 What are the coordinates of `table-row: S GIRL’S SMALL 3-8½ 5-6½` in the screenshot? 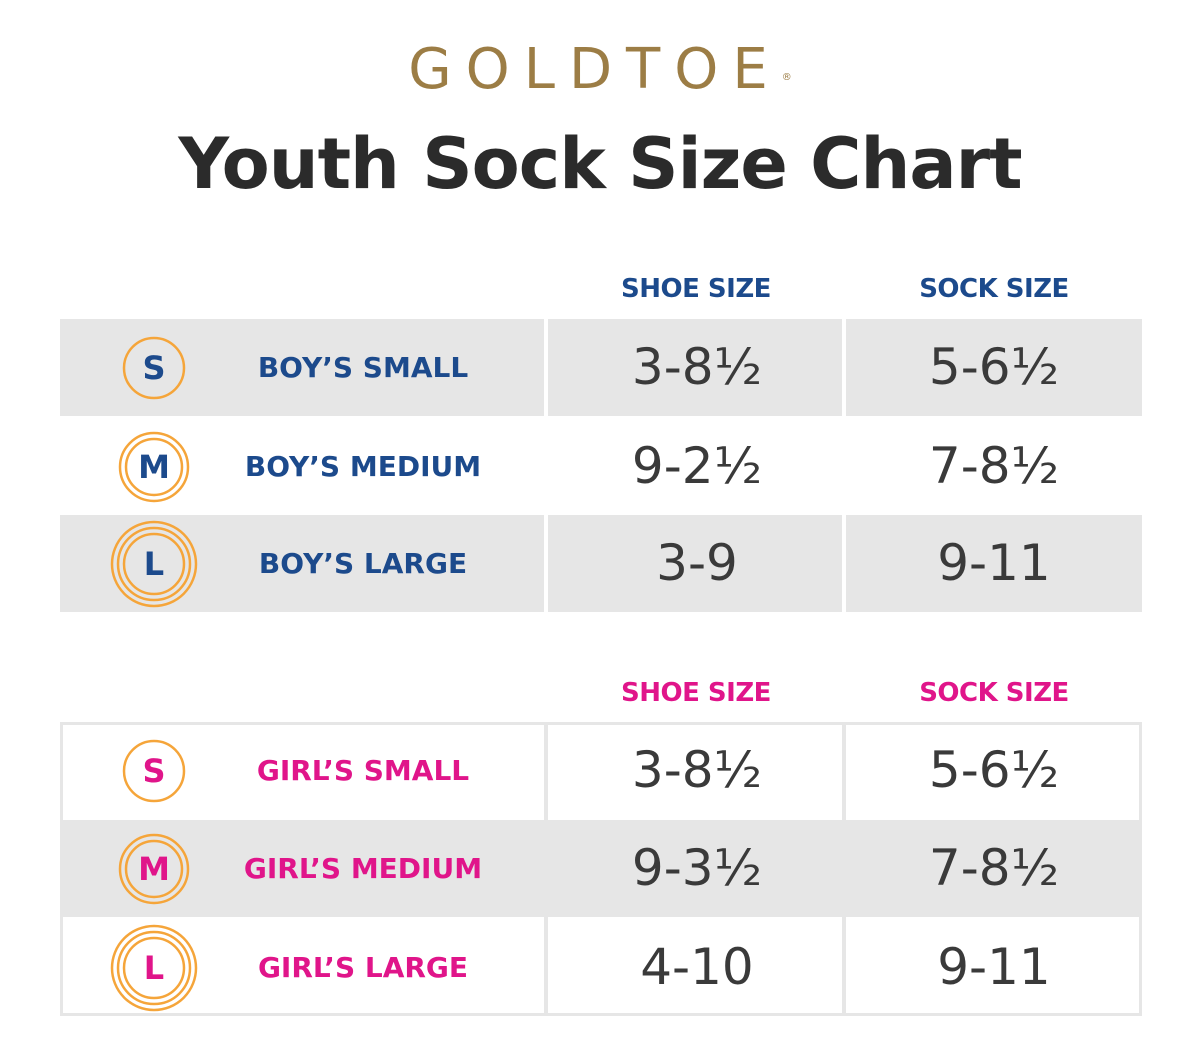 It's located at (601, 770).